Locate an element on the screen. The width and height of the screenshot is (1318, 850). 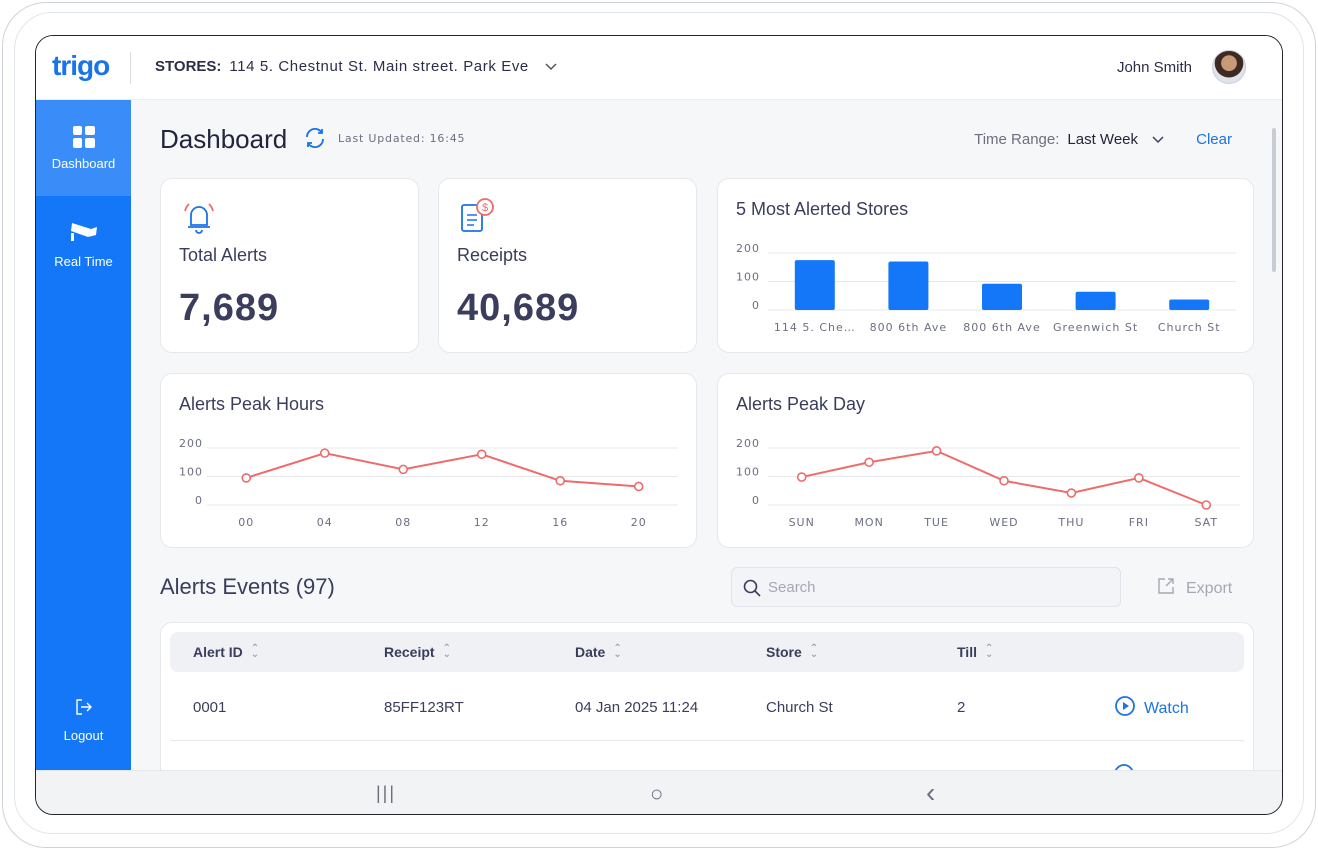
sidebar-item-label: Dashboard is located at coordinates (83, 163).